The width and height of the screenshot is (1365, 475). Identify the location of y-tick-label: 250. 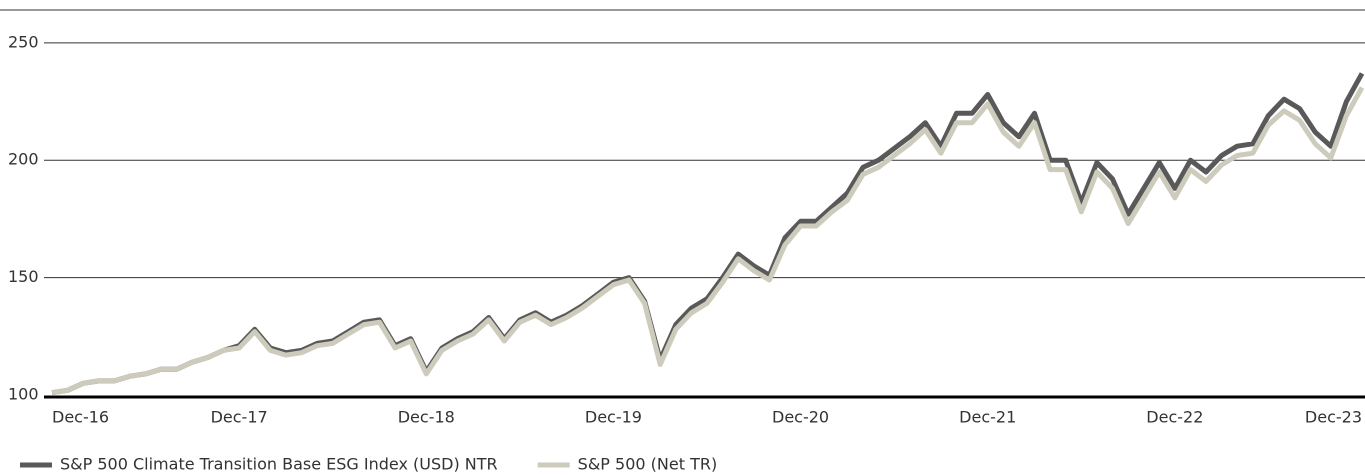
(23, 41).